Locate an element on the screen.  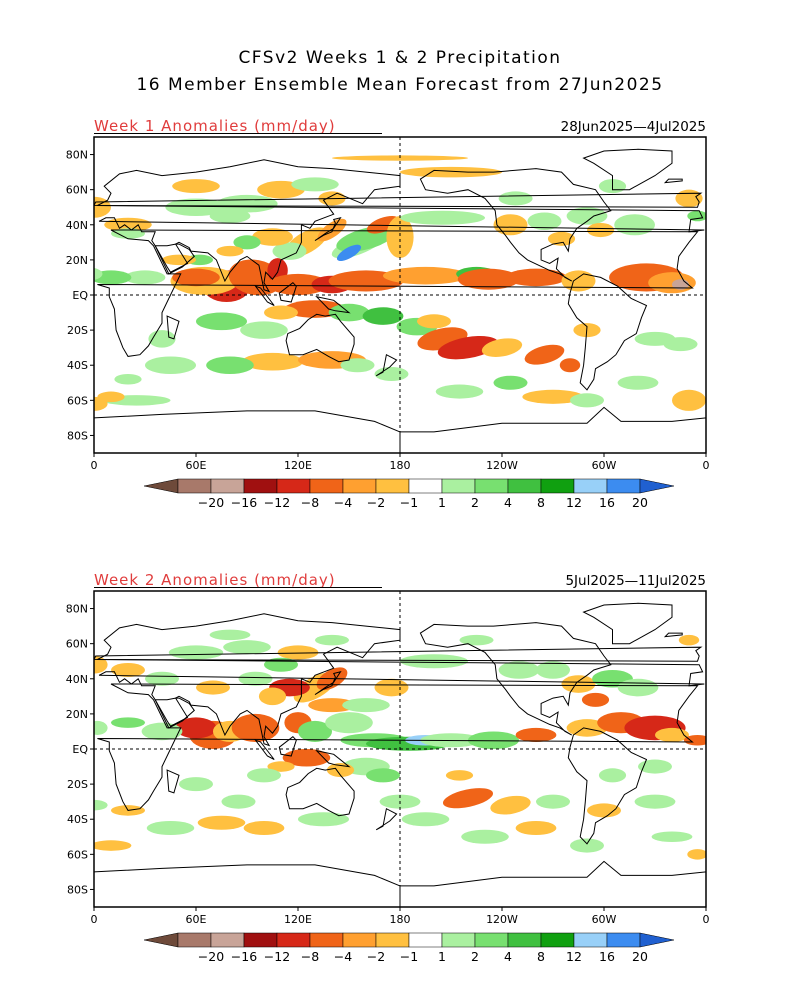
colorbar-label: −12 is located at coordinates (277, 502).